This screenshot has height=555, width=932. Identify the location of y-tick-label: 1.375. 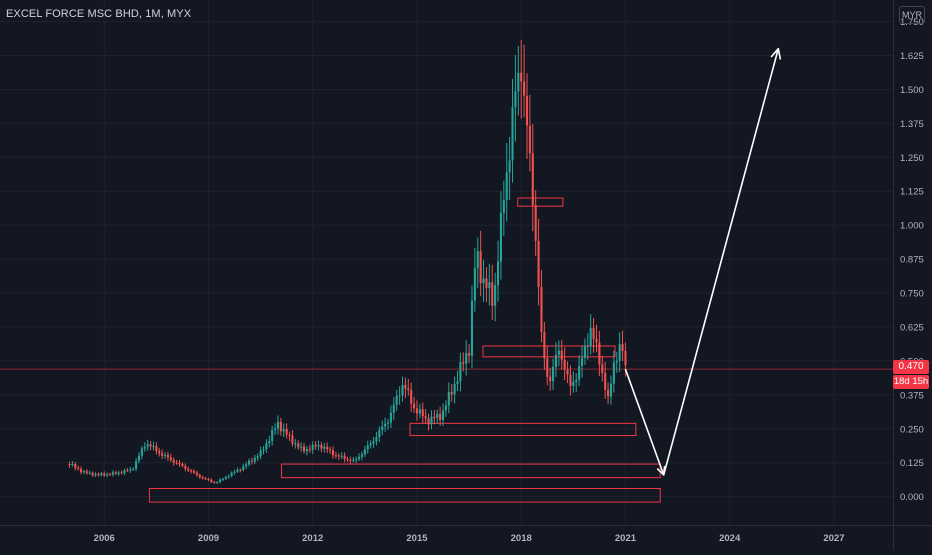
(912, 124).